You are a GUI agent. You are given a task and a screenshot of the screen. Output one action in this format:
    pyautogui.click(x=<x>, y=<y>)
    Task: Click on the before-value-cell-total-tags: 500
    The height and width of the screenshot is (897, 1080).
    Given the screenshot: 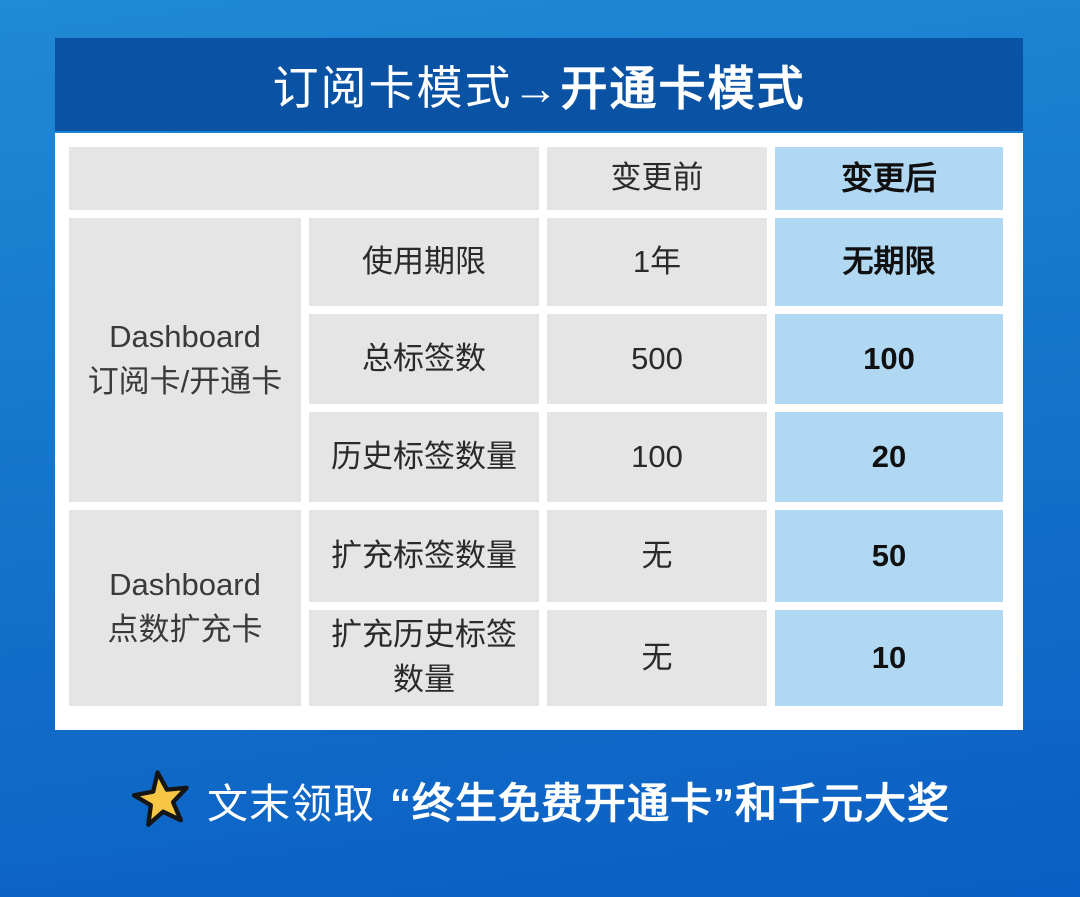 What is the action you would take?
    pyautogui.click(x=657, y=359)
    